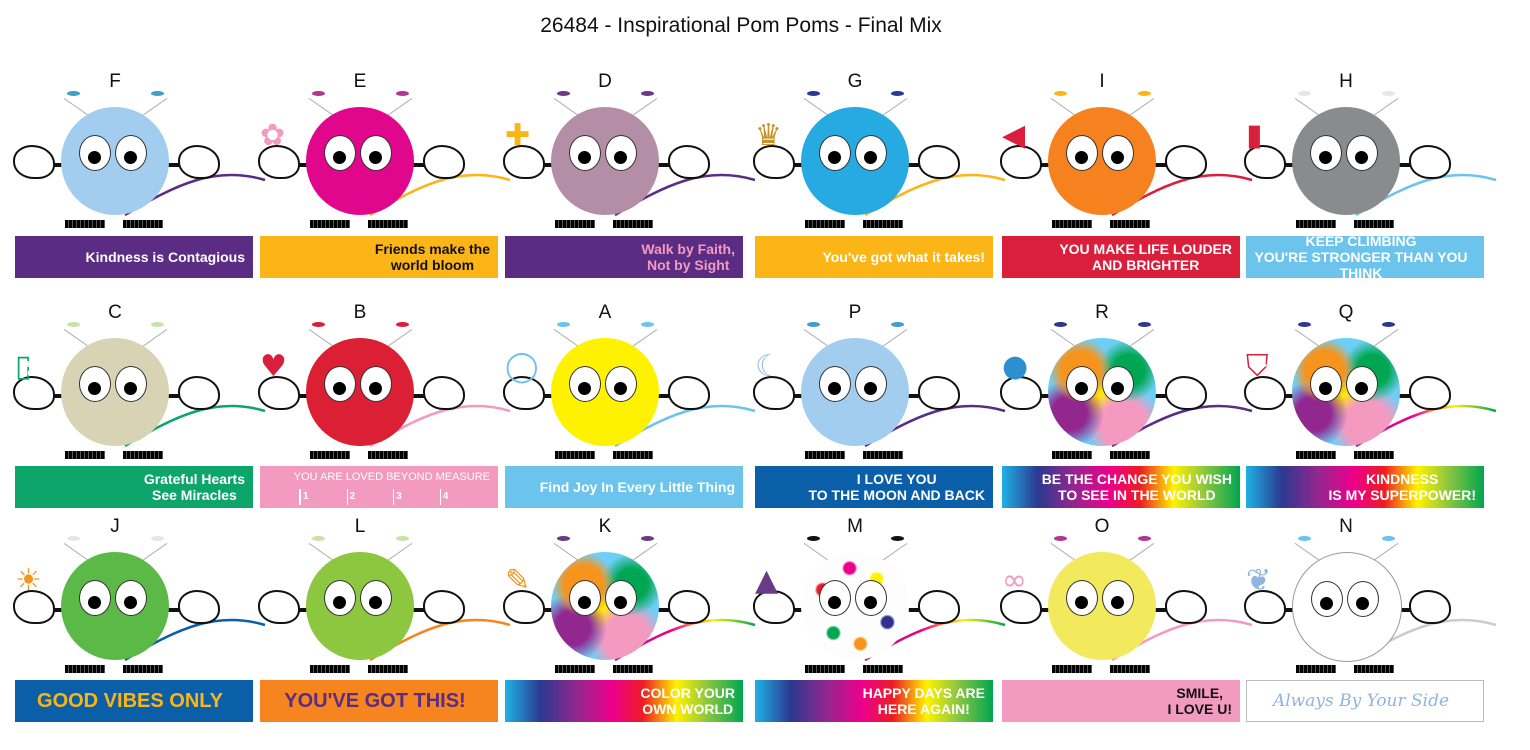 The image size is (1530, 750). Describe the element at coordinates (350, 497) in the screenshot. I see `ruler-mark: 2` at that location.